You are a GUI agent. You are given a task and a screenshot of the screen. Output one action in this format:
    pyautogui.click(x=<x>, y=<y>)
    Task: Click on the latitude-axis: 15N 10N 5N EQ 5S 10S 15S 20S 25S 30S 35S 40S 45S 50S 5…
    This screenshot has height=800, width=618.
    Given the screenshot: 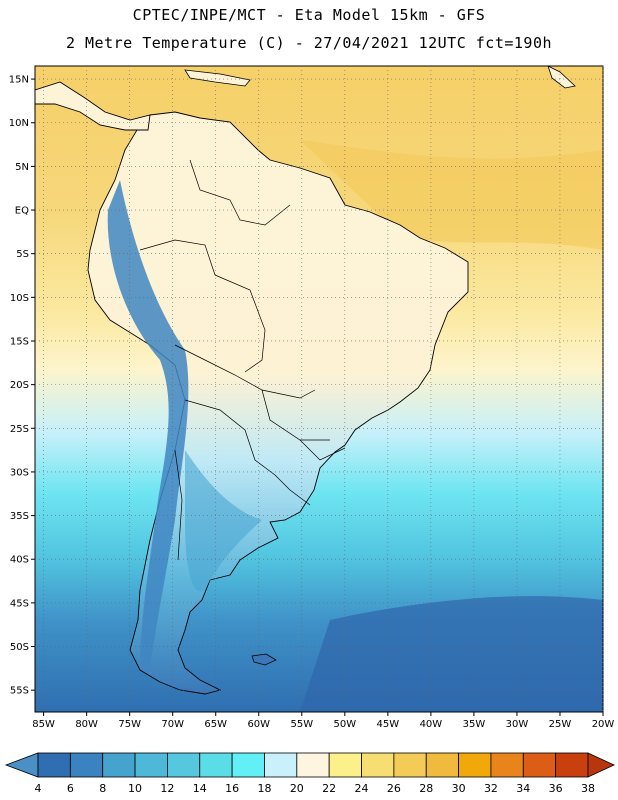 What is the action you would take?
    pyautogui.click(x=22, y=386)
    